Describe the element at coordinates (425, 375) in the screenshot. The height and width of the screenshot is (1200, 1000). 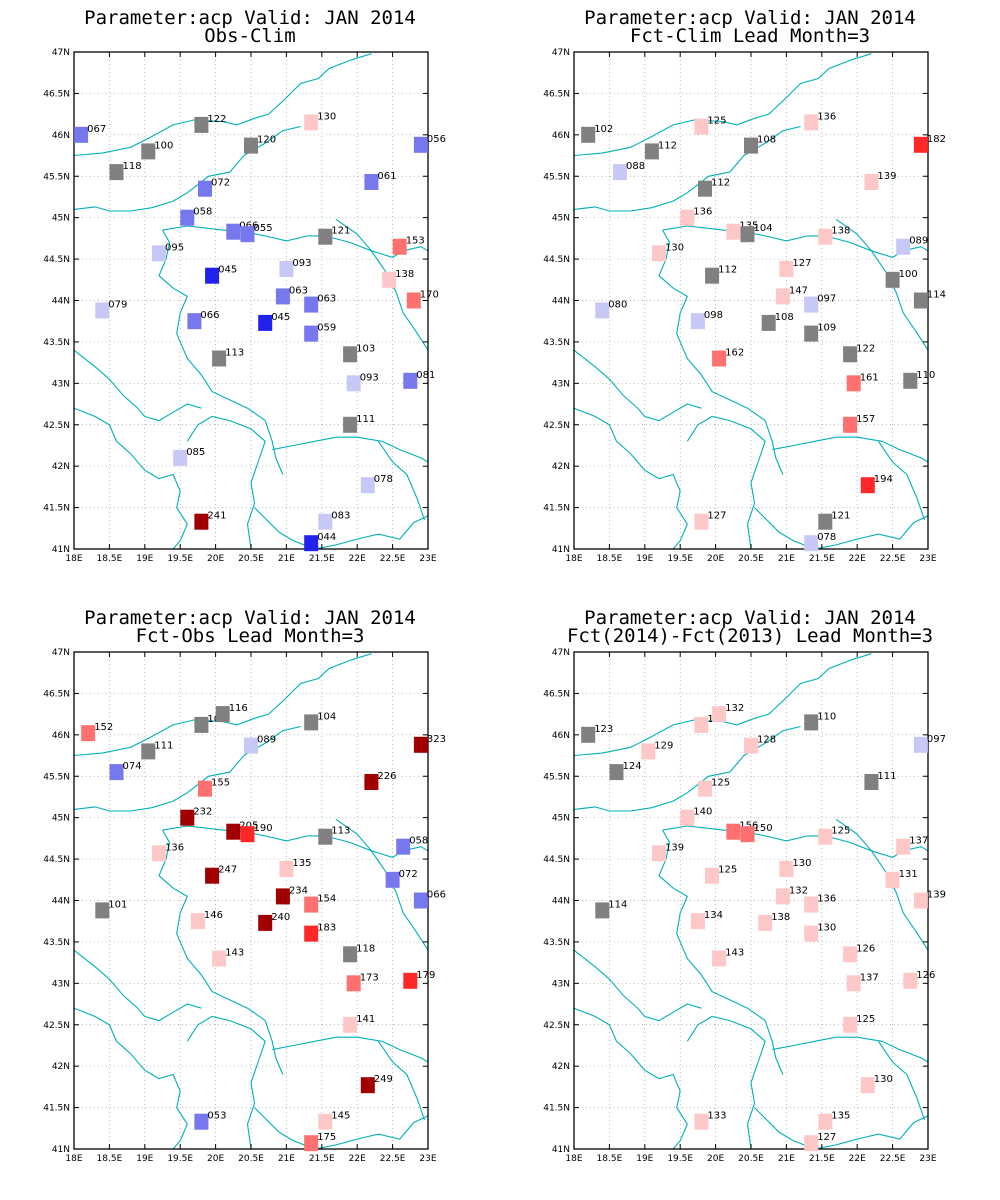
I see `station-value-label: 081` at that location.